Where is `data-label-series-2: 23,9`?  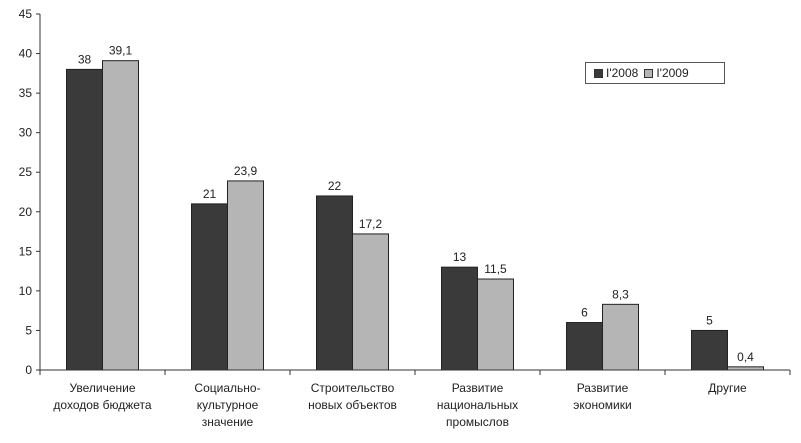 data-label-series-2: 23,9 is located at coordinates (246, 171).